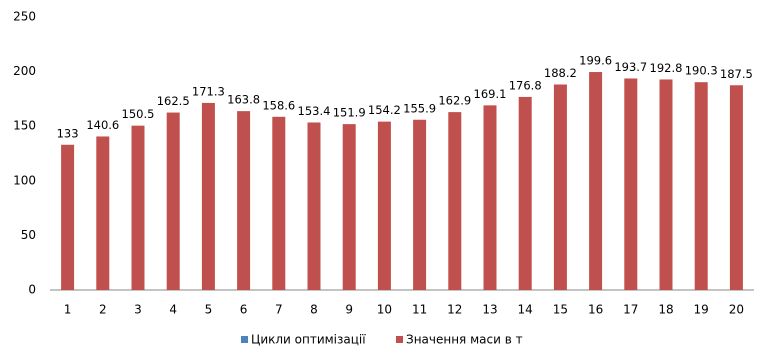  What do you see at coordinates (24, 17) in the screenshot?
I see `y-tick-label: 250` at bounding box center [24, 17].